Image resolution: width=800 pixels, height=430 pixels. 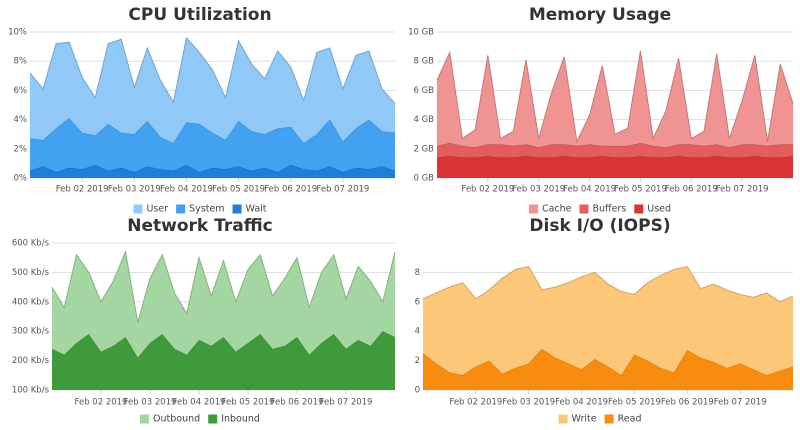 What do you see at coordinates (417, 273) in the screenshot?
I see `y-tick-label: 8` at bounding box center [417, 273].